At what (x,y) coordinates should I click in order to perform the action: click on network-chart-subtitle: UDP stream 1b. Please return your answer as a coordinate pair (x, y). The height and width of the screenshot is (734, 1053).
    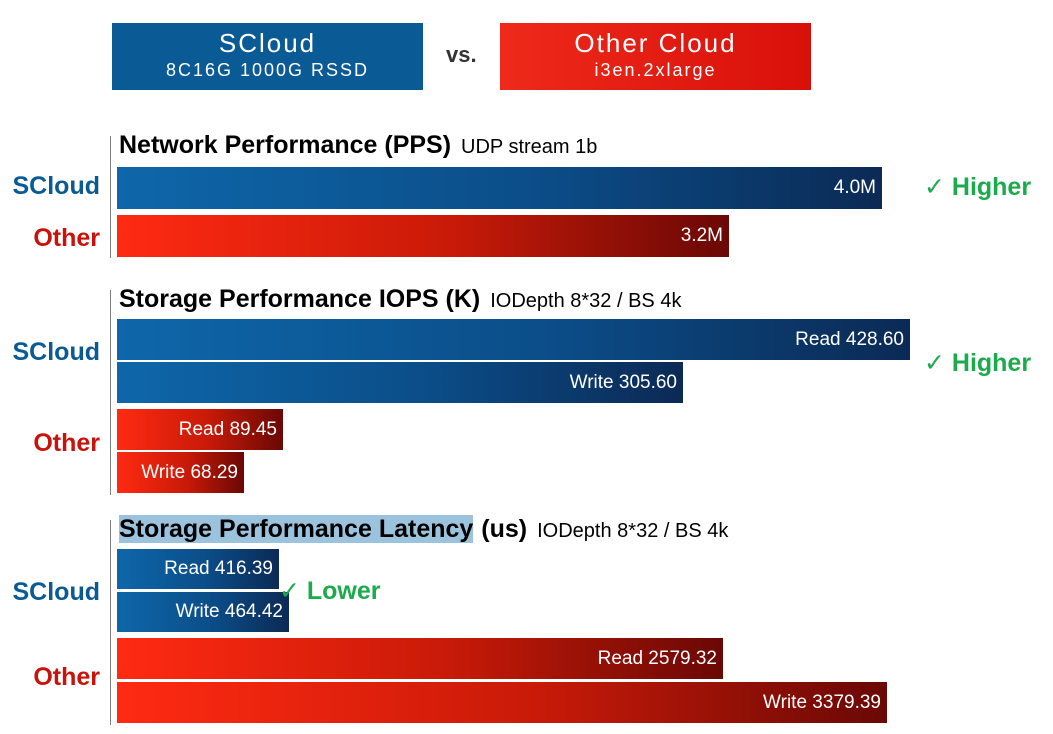
    Looking at the image, I should click on (529, 147).